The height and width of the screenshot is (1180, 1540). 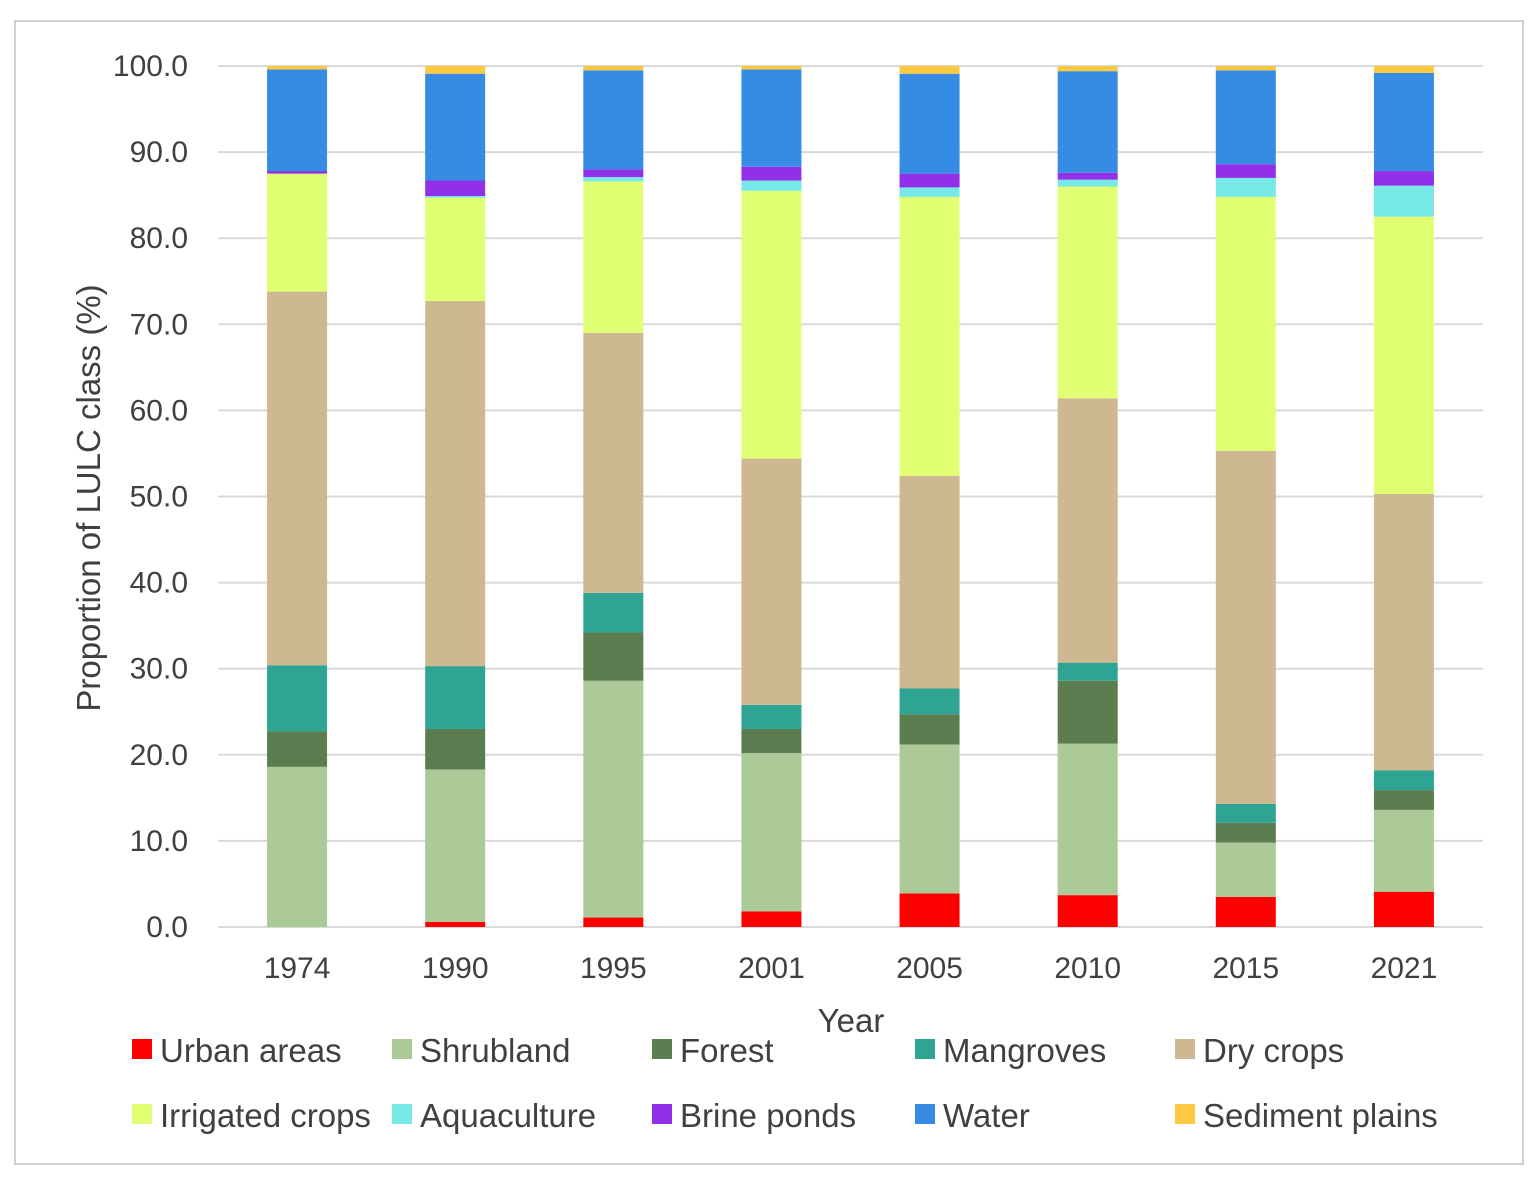 What do you see at coordinates (159, 841) in the screenshot?
I see `y-tick-label: 10.0` at bounding box center [159, 841].